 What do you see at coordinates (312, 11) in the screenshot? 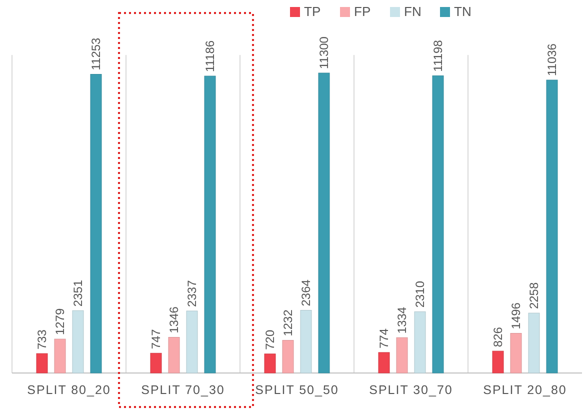
I see `legend-label: TP` at bounding box center [312, 11].